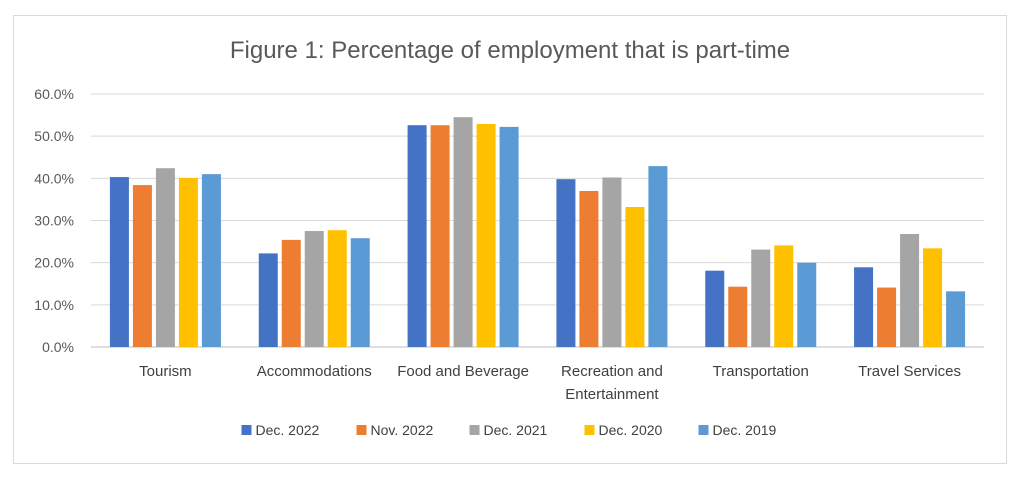 The image size is (1024, 477). Describe the element at coordinates (288, 430) in the screenshot. I see `legend-label: Dec. 2022` at that location.